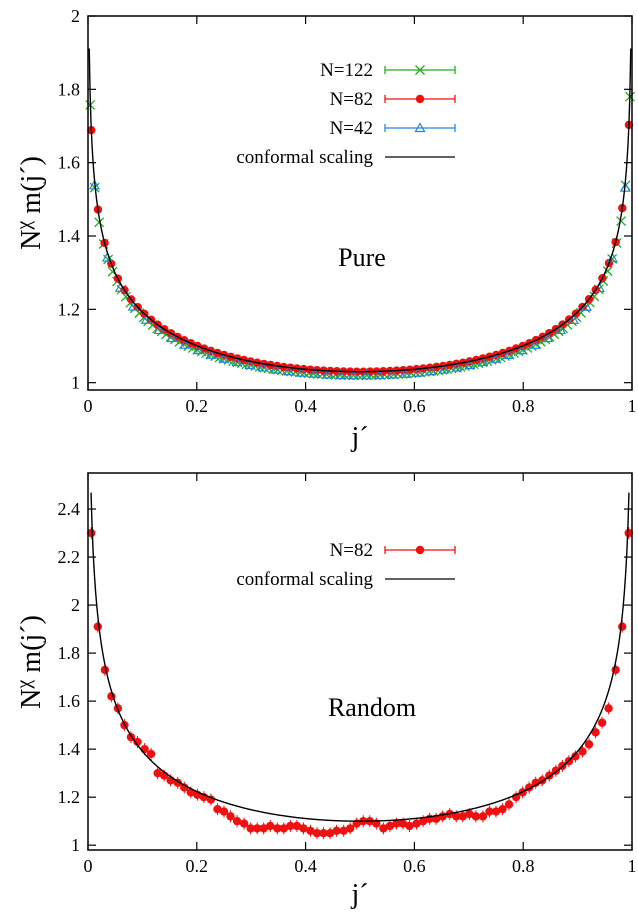 The width and height of the screenshot is (638, 913). Describe the element at coordinates (69, 797) in the screenshot. I see `random-y-tick-label: 1.2` at that location.